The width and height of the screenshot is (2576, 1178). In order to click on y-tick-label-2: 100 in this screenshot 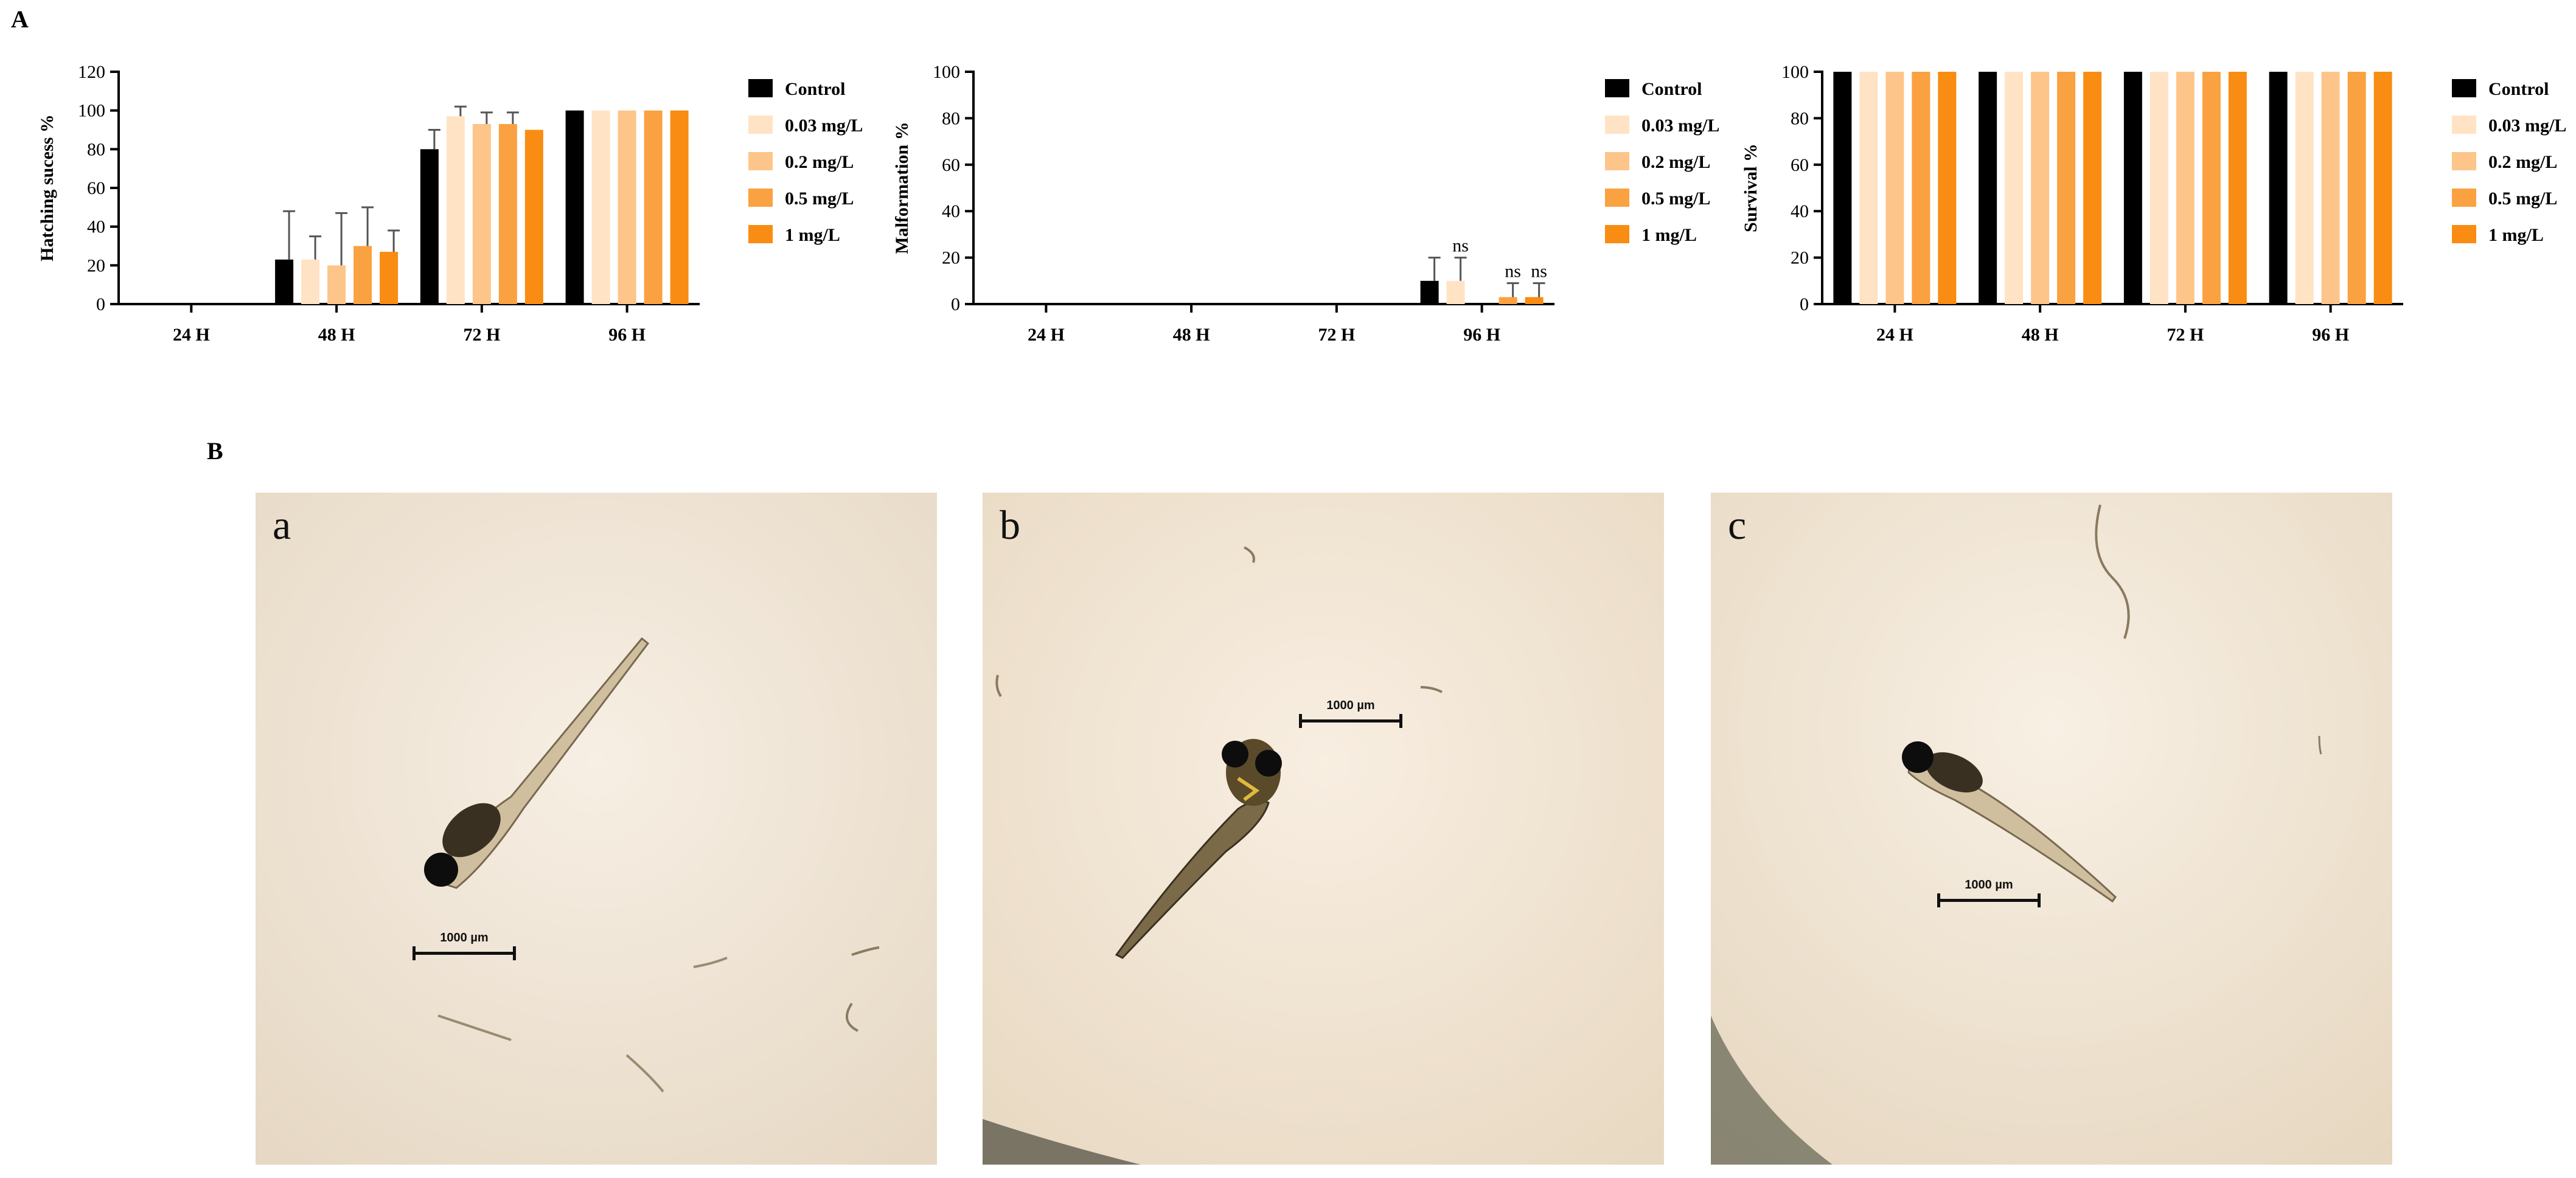, I will do `click(1795, 72)`.